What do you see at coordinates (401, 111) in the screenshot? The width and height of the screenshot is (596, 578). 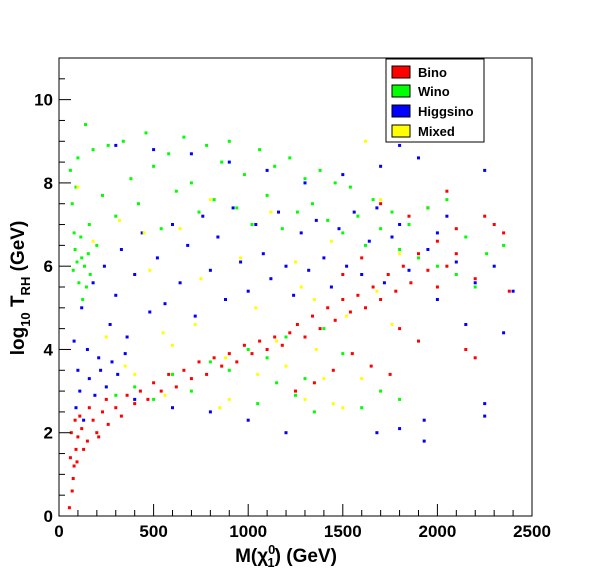 I see `legend-swatch-higgsino` at bounding box center [401, 111].